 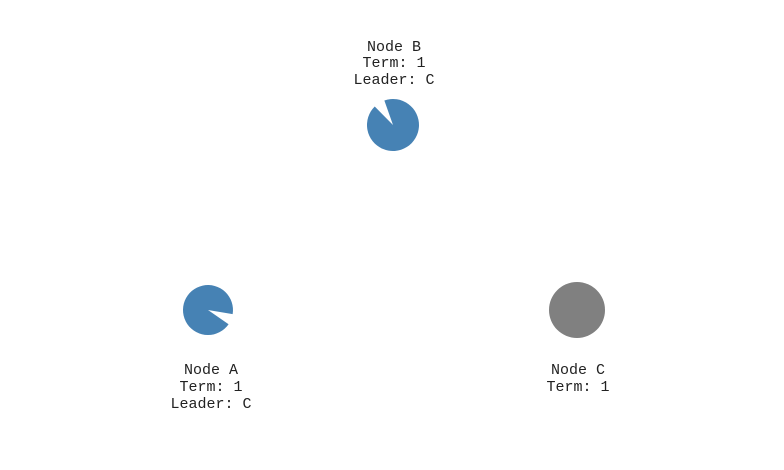 What do you see at coordinates (207, 310) in the screenshot?
I see `node-a-circle` at bounding box center [207, 310].